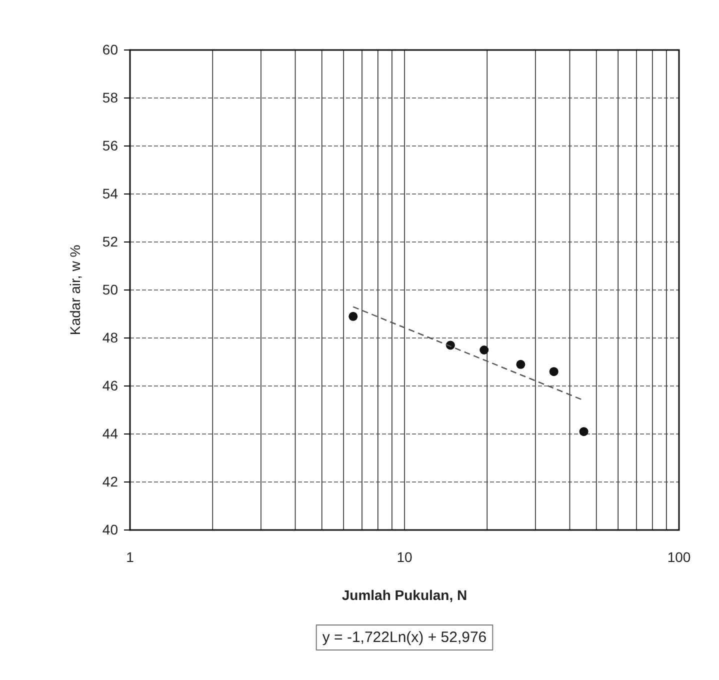  Describe the element at coordinates (130, 556) in the screenshot. I see `x-tick-label: 1` at that location.